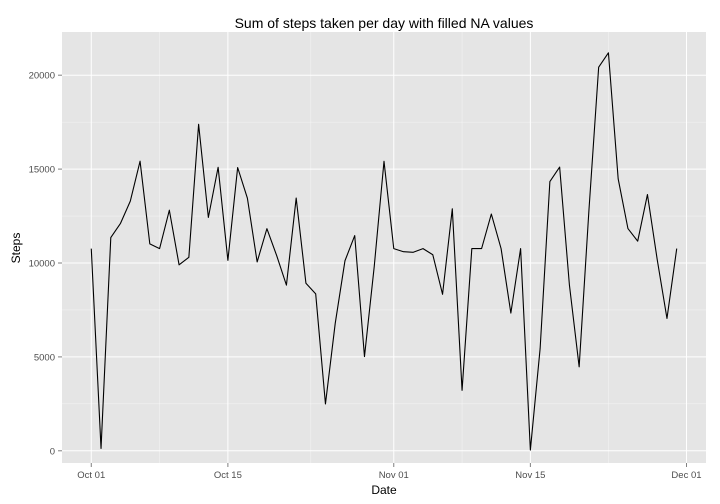 The image size is (720, 504). What do you see at coordinates (228, 475) in the screenshot?
I see `x-tick-label: Oct 15` at bounding box center [228, 475].